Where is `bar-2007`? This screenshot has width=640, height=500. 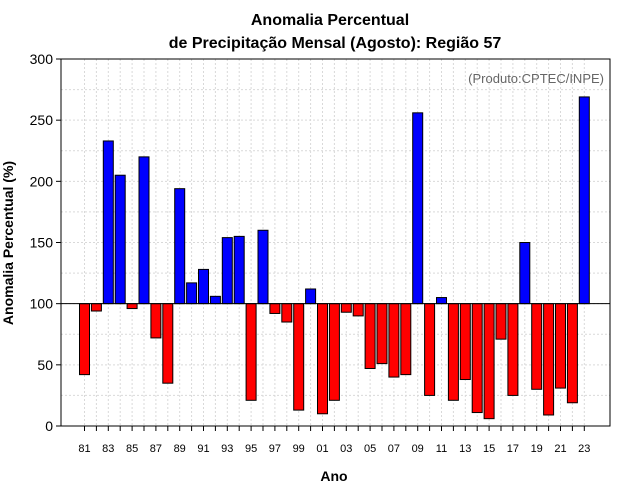
bar-2007 is located at coordinates (394, 340).